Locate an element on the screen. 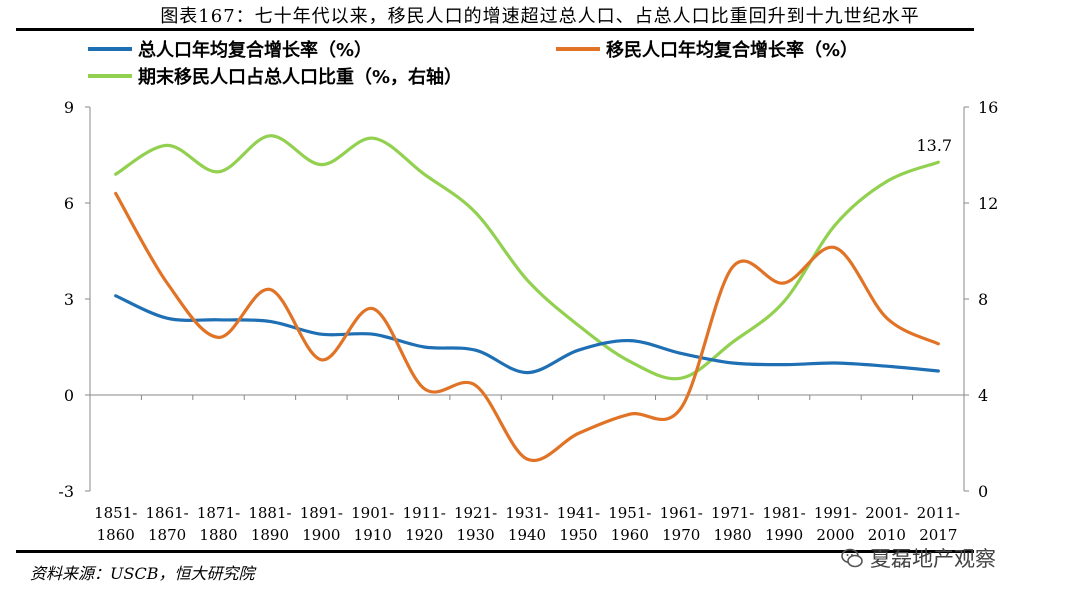 This screenshot has width=1080, height=603. x-tick-label: 1911- 1920 is located at coordinates (424, 524).